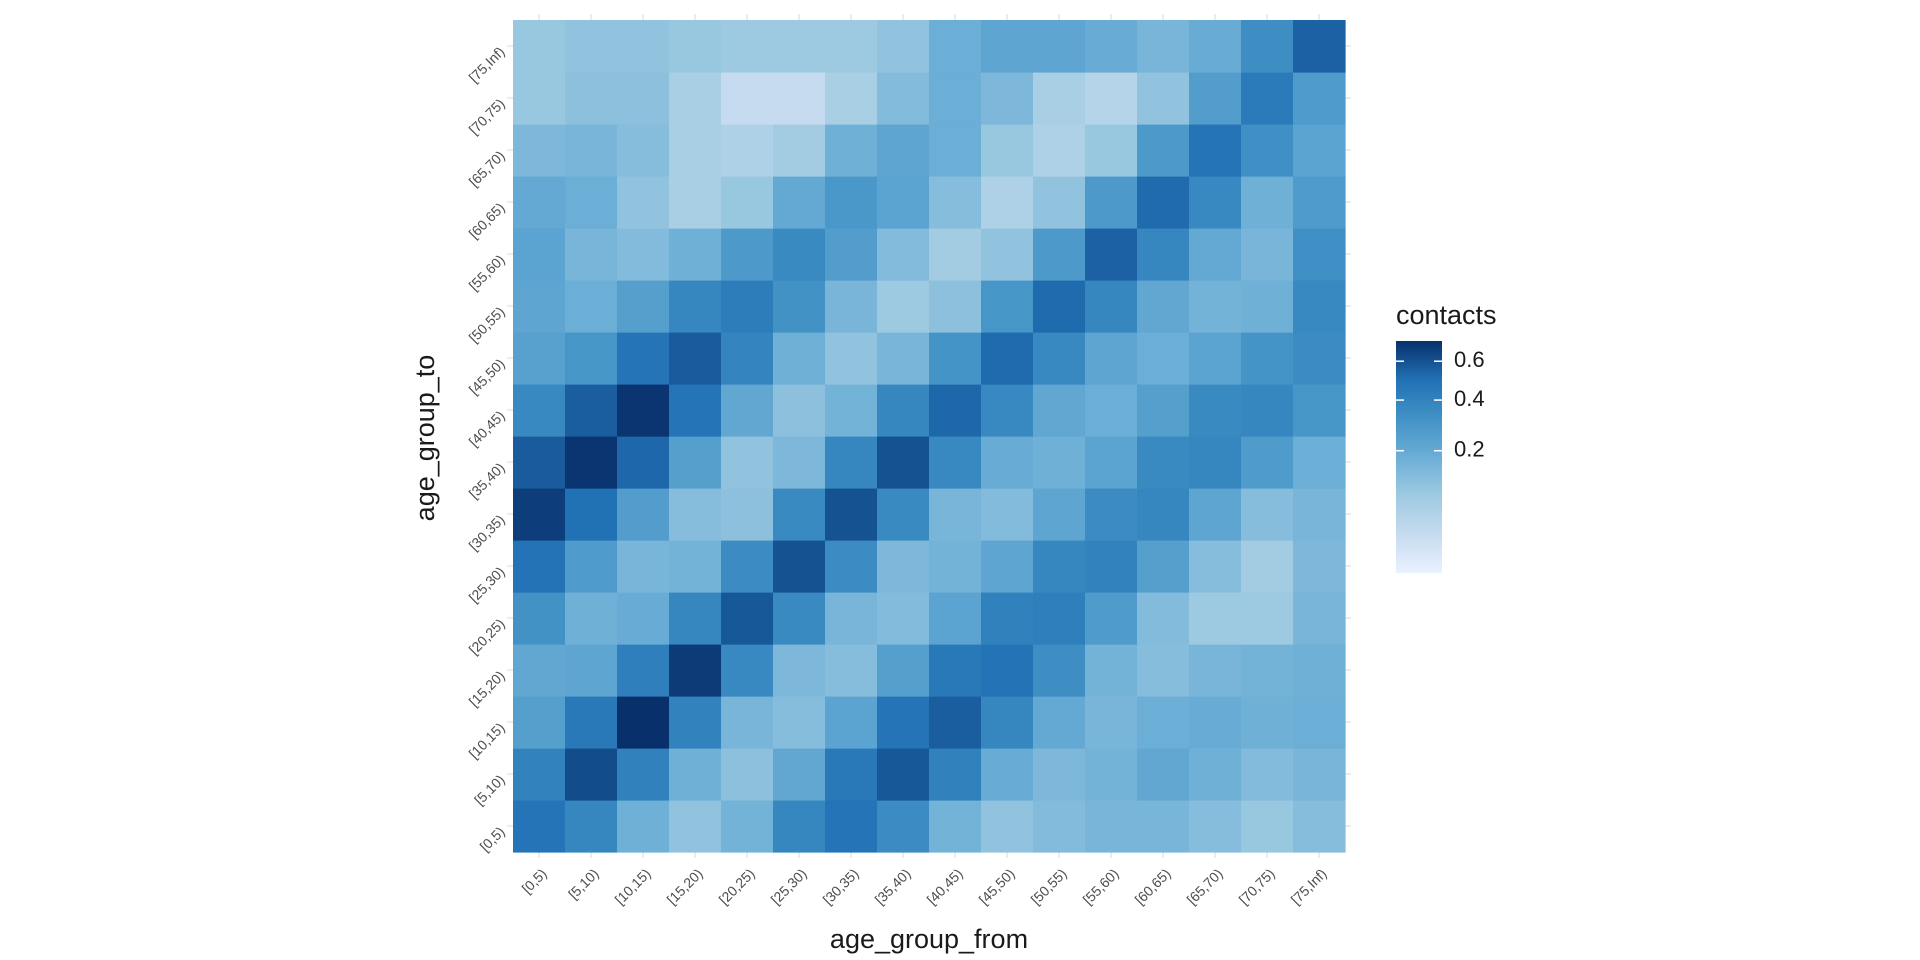 The height and width of the screenshot is (960, 1920). What do you see at coordinates (487, 428) in the screenshot?
I see `y-tick-label: [40,45)` at bounding box center [487, 428].